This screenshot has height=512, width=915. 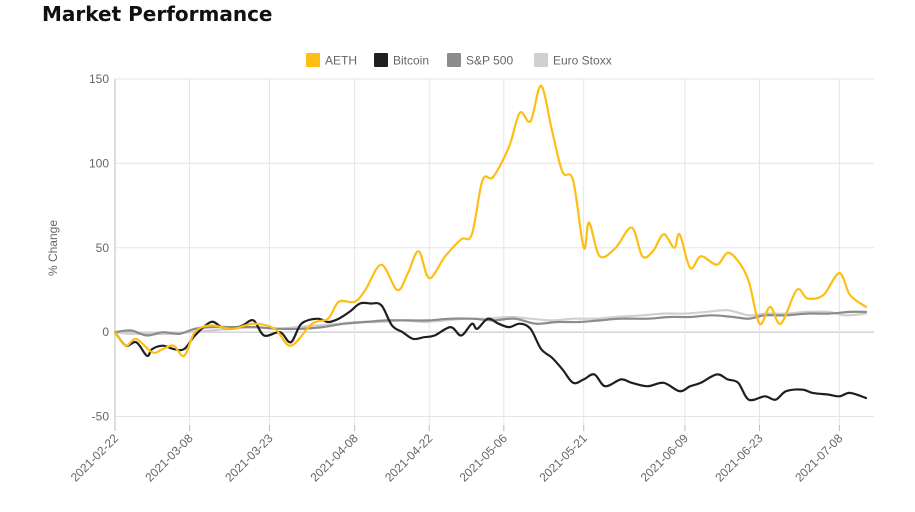 What do you see at coordinates (249, 458) in the screenshot?
I see `x-tick-label: 2021-03-23` at bounding box center [249, 458].